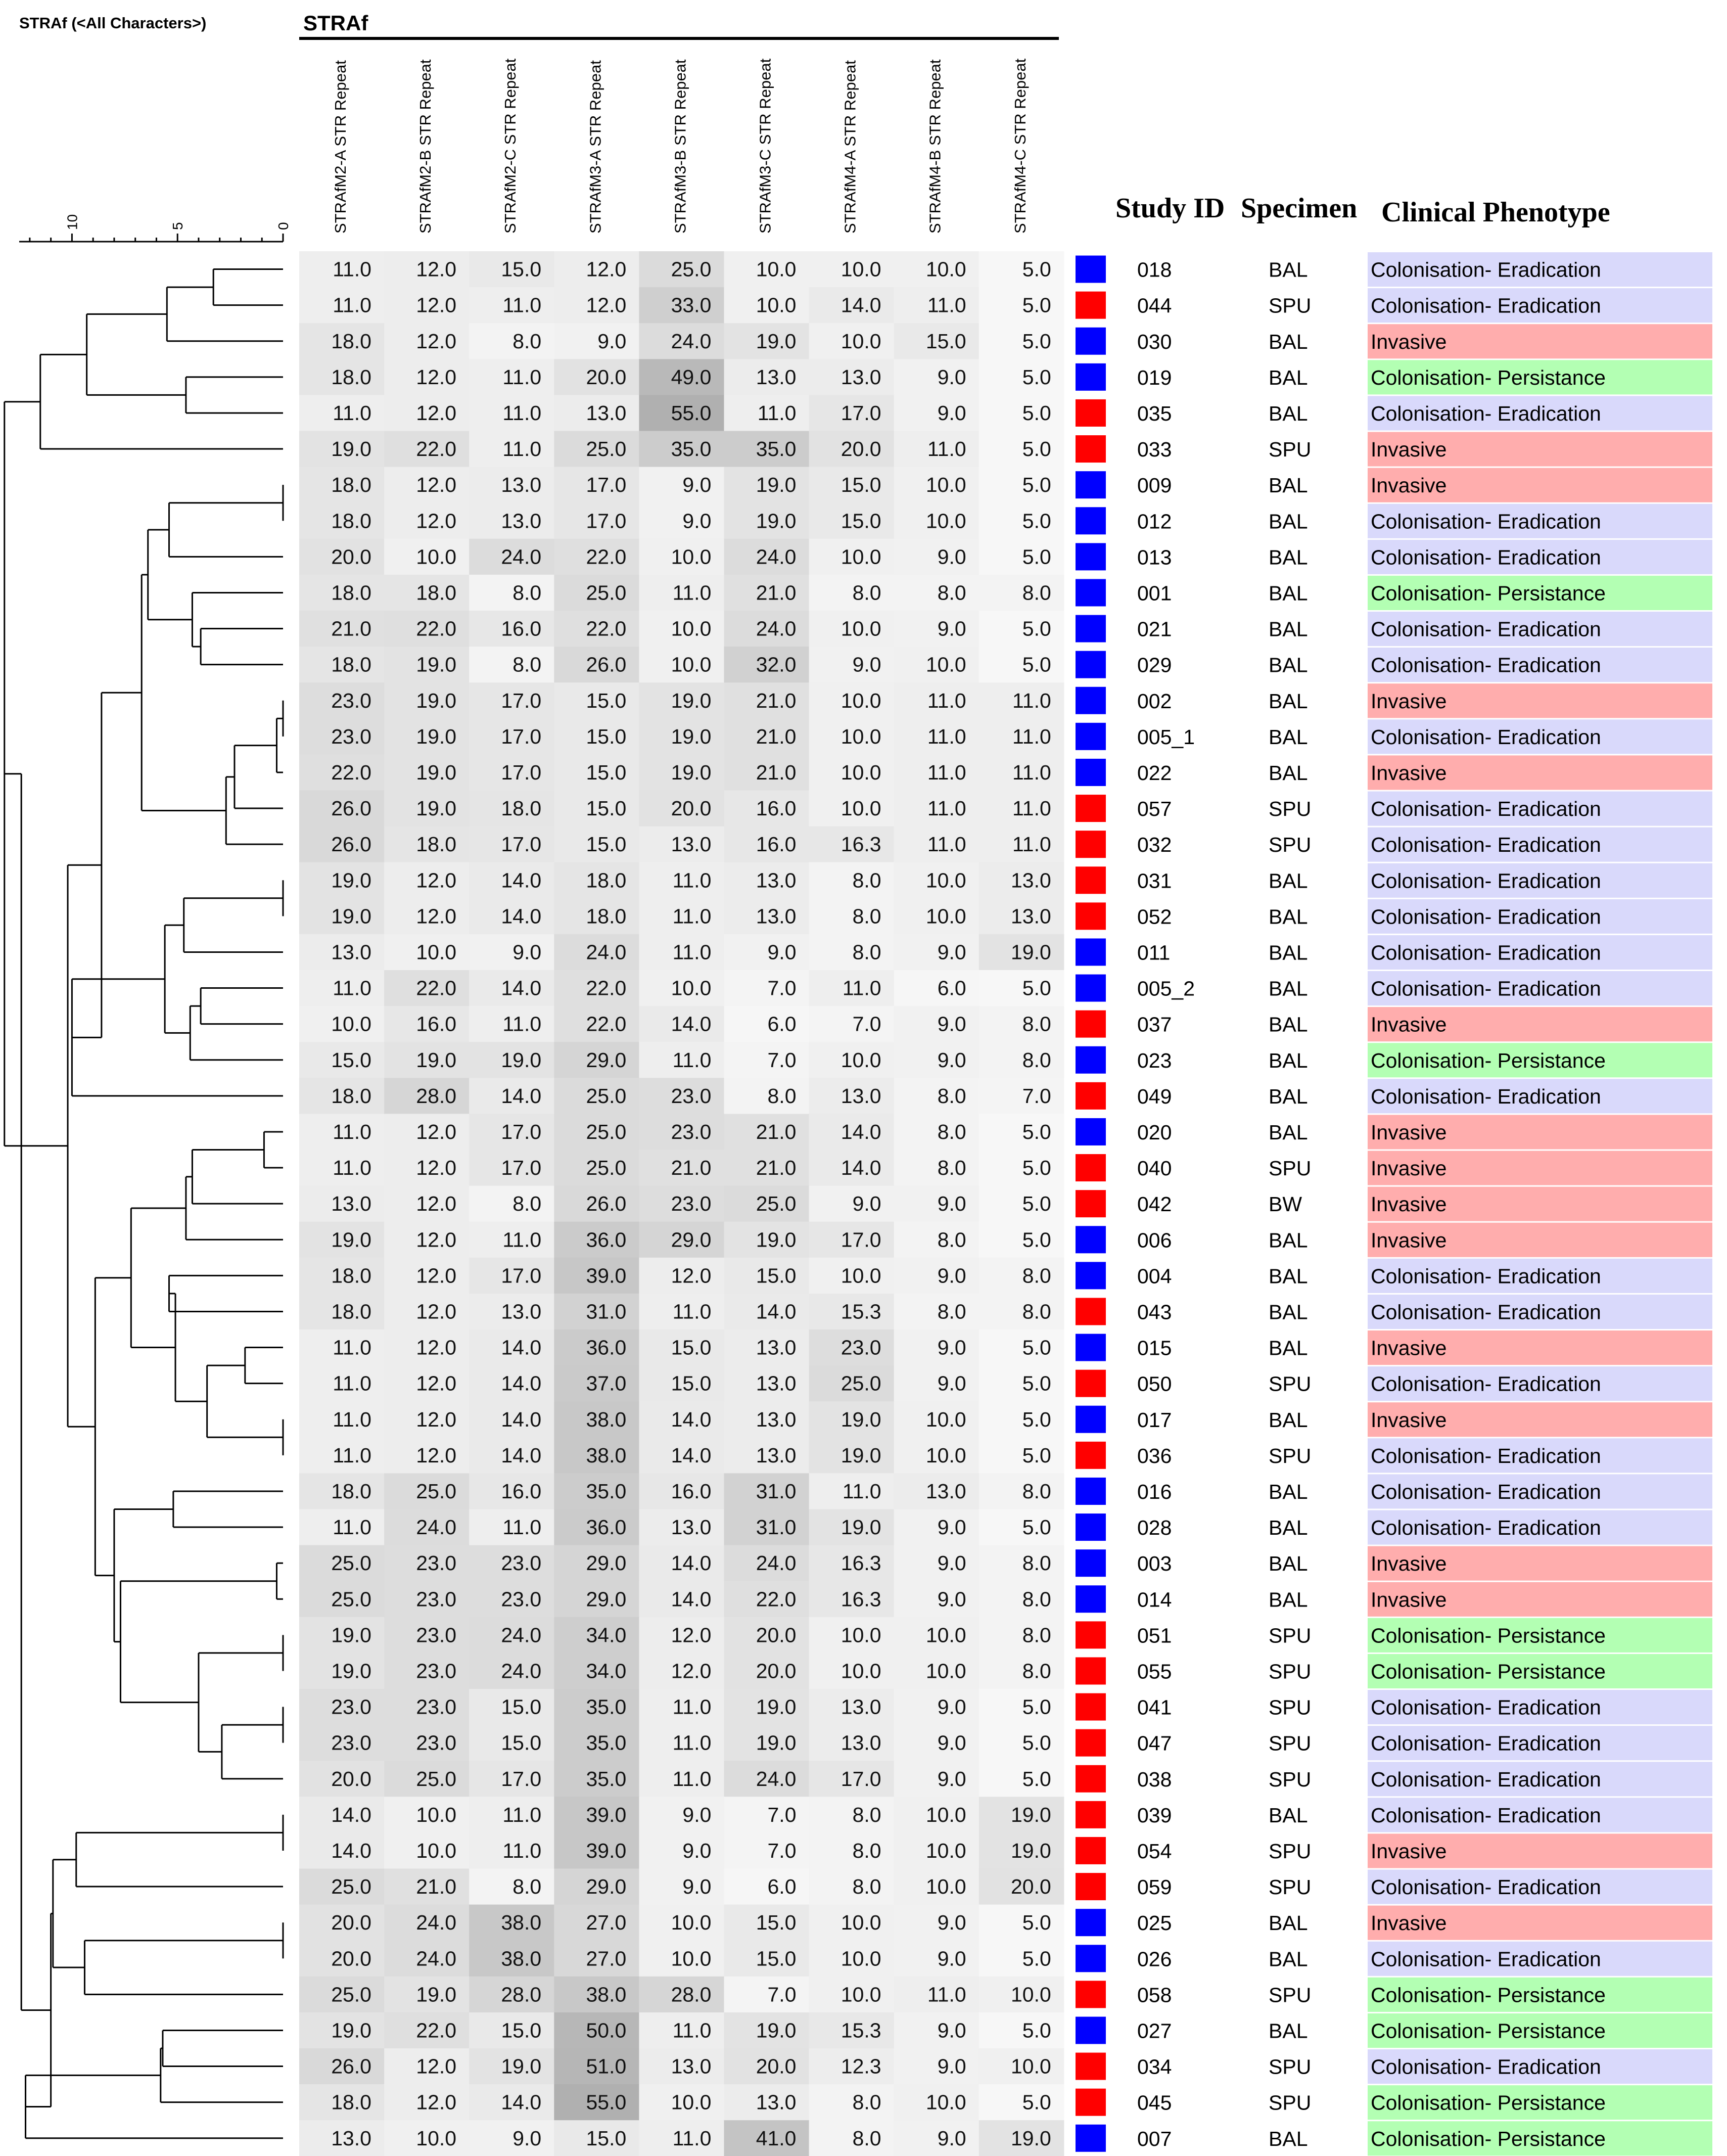 Image resolution: width=1727 pixels, height=2156 pixels. What do you see at coordinates (351, 1923) in the screenshot?
I see `cell-value: 20.0` at bounding box center [351, 1923].